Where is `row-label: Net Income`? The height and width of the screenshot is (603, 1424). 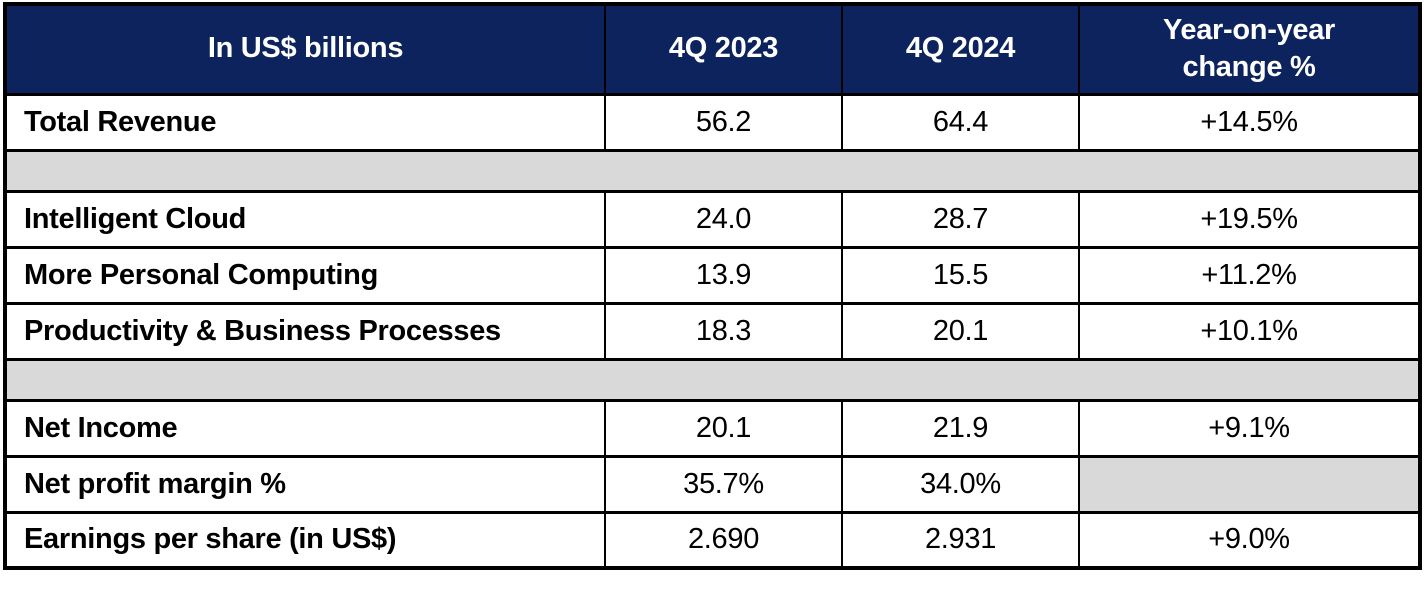
row-label: Net Income is located at coordinates (305, 428).